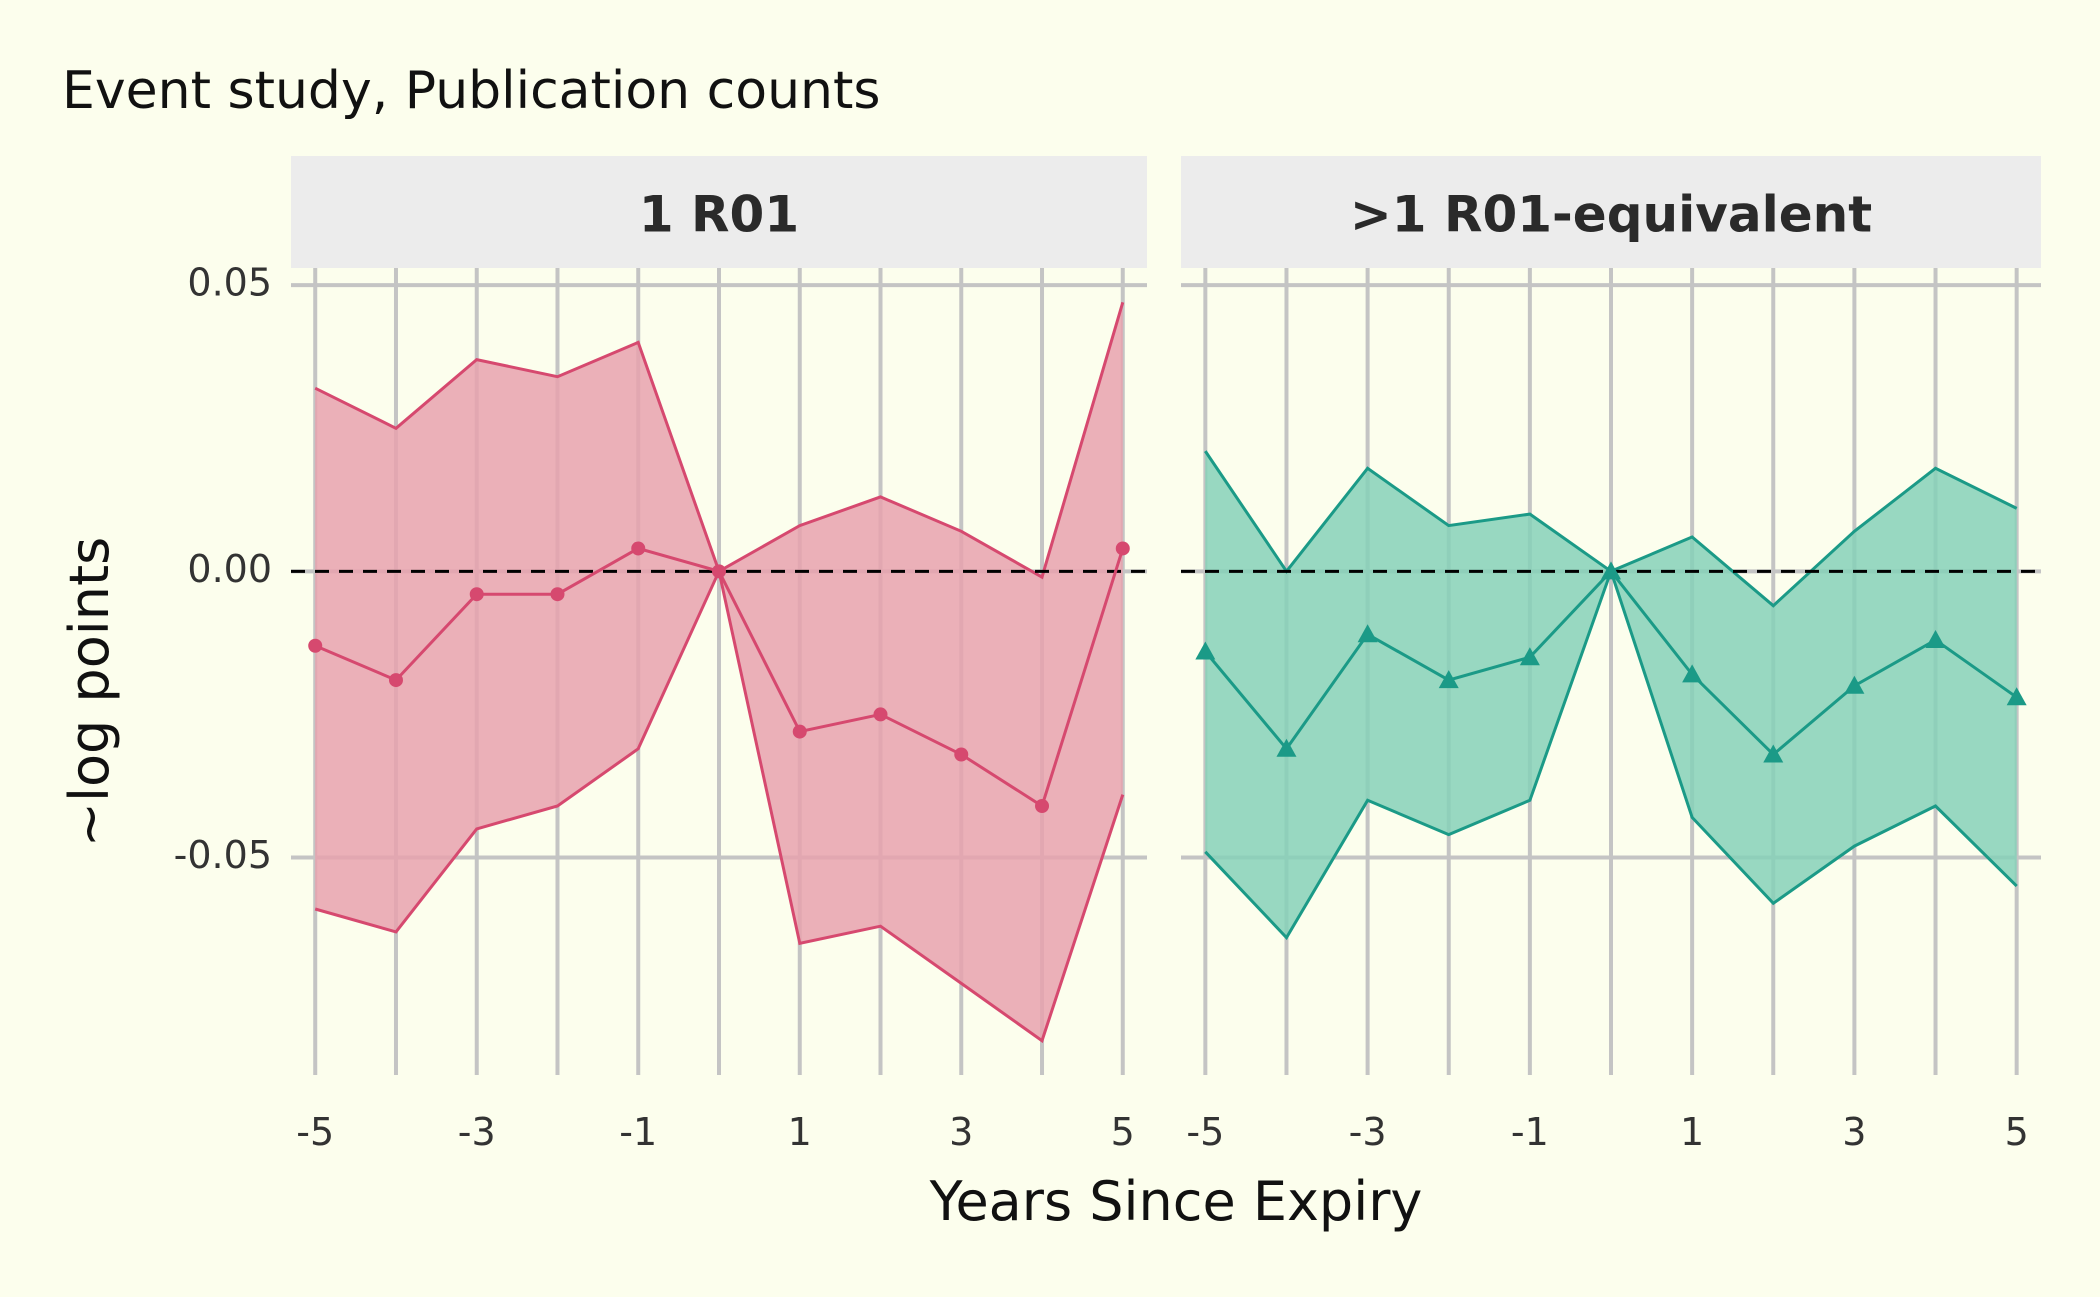 The image size is (2100, 1297). Describe the element at coordinates (1162, 1132) in the screenshot. I see `x-axis-ticks: -5 -3 -1 1 3 5 -5 -3 -1 1 3 5` at that location.